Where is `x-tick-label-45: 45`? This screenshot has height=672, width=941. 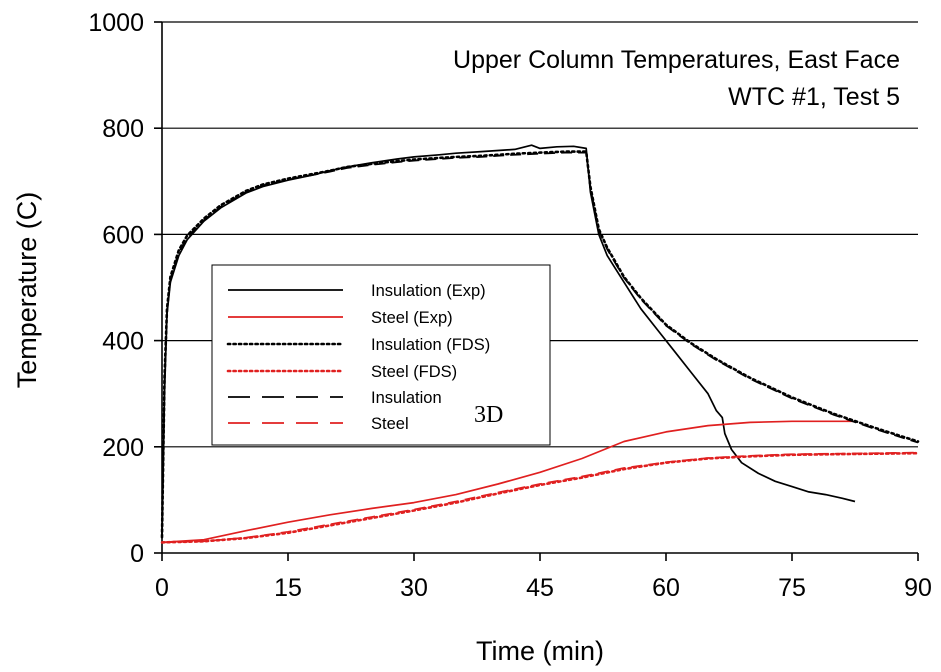
x-tick-label-45: 45 is located at coordinates (540, 588).